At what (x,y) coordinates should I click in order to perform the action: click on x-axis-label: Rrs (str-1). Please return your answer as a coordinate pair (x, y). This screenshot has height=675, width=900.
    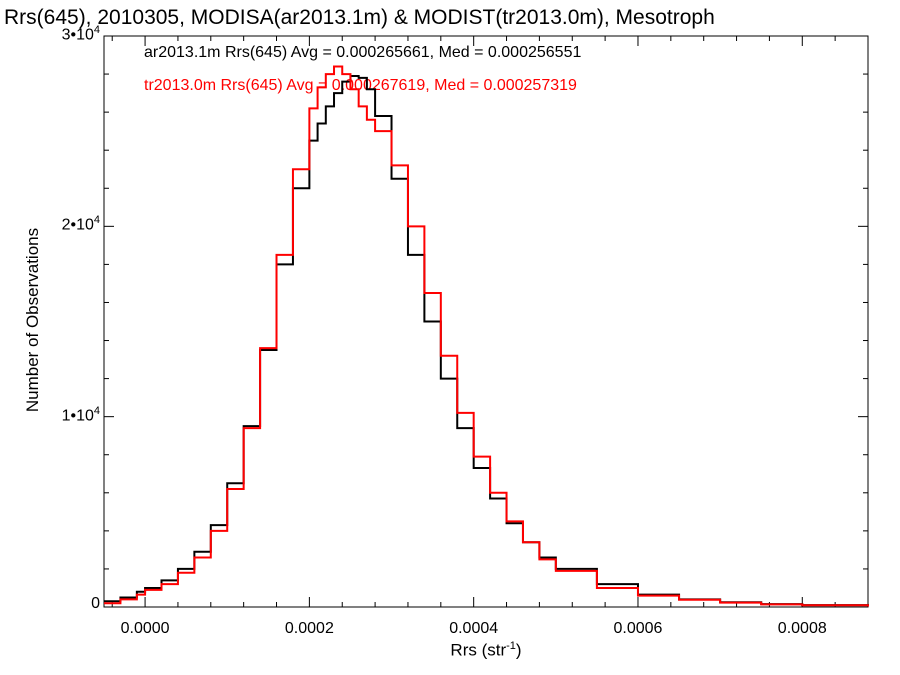
    Looking at the image, I should click on (485, 650).